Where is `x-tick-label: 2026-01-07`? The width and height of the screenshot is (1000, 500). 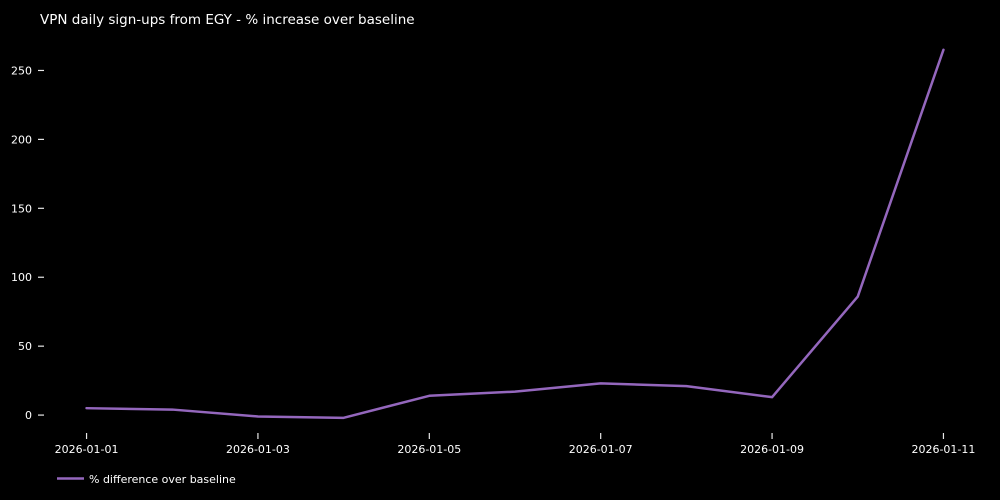 x-tick-label: 2026-01-07 is located at coordinates (601, 449).